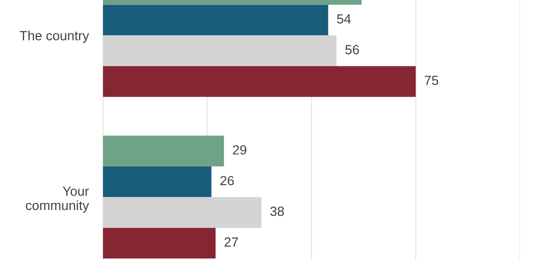 The height and width of the screenshot is (260, 546). Describe the element at coordinates (231, 242) in the screenshot. I see `data-label: 27` at that location.